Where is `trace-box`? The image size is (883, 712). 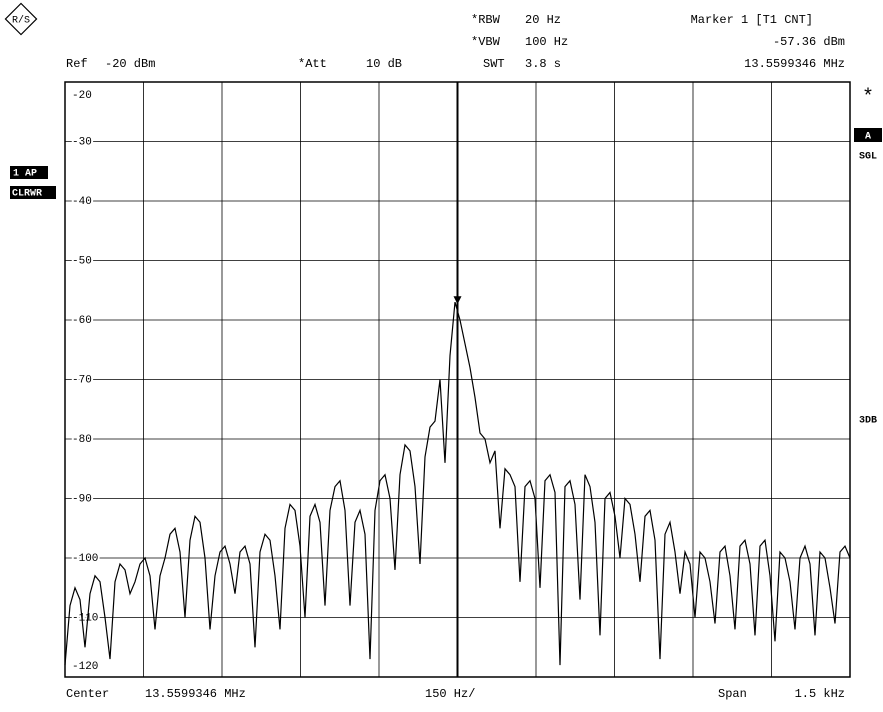 trace-box is located at coordinates (29, 172).